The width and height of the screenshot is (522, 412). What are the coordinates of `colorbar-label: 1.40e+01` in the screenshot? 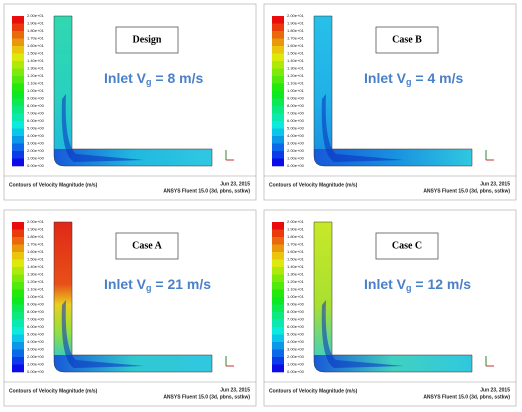 It's located at (36, 60).